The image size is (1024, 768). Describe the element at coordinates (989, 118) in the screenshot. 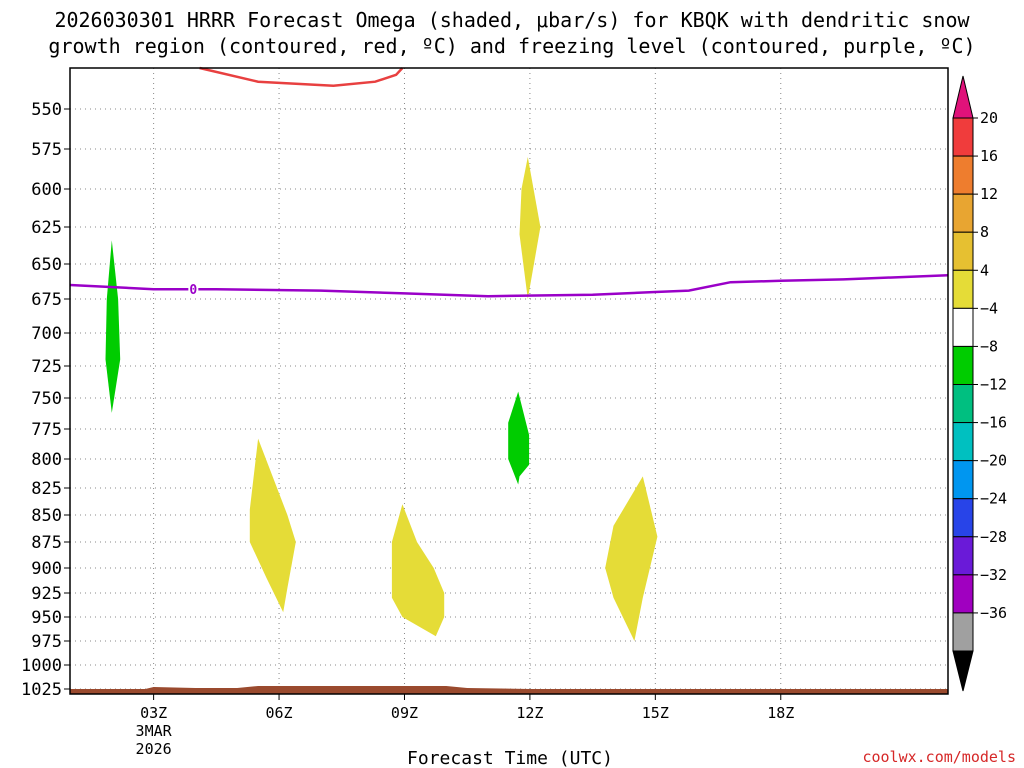

I see `colorbar-label: 20` at that location.